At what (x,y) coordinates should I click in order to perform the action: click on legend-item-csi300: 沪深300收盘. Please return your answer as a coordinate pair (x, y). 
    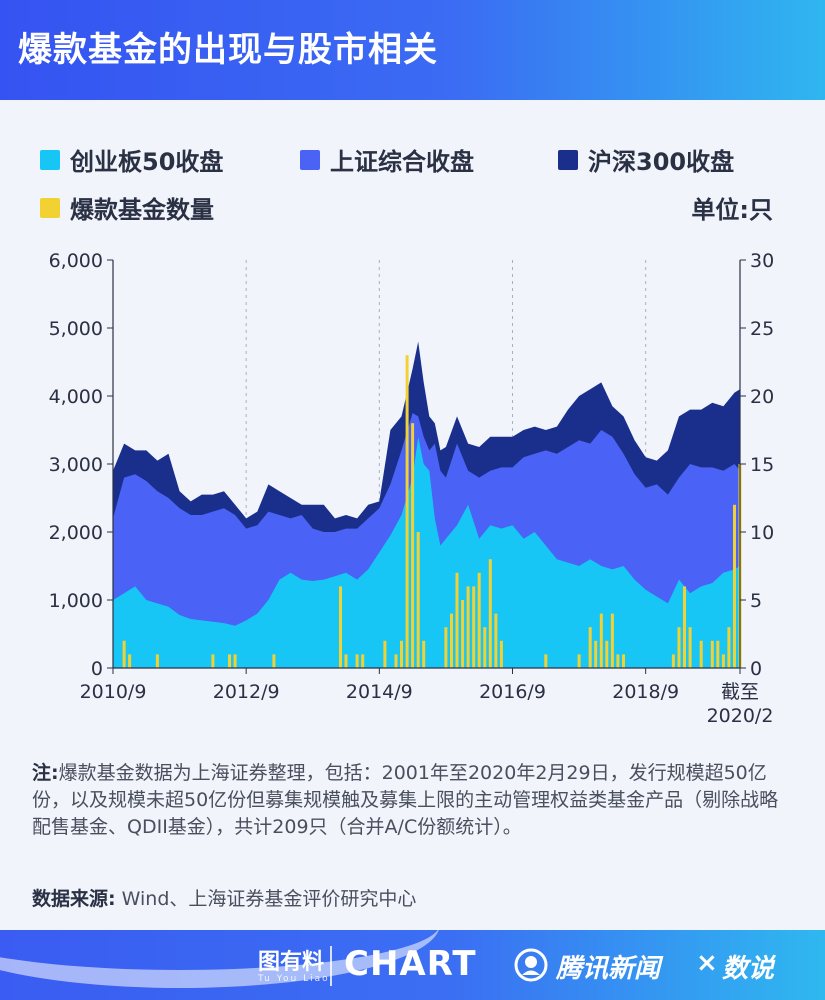
    Looking at the image, I should click on (646, 159).